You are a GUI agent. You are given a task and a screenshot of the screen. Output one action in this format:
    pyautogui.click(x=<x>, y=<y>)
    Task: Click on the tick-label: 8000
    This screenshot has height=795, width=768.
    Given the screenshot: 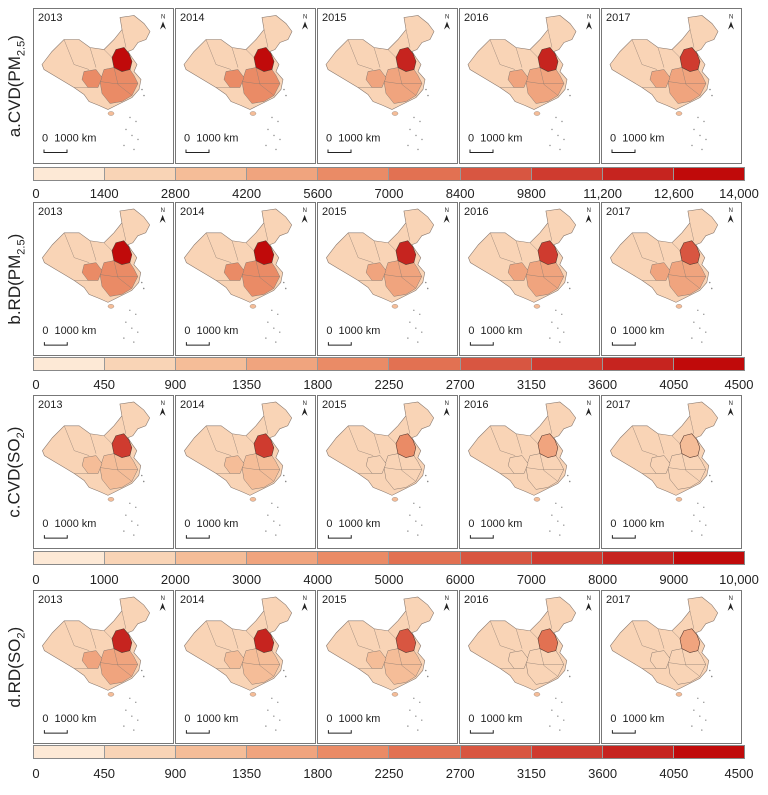 What is the action you would take?
    pyautogui.click(x=603, y=579)
    